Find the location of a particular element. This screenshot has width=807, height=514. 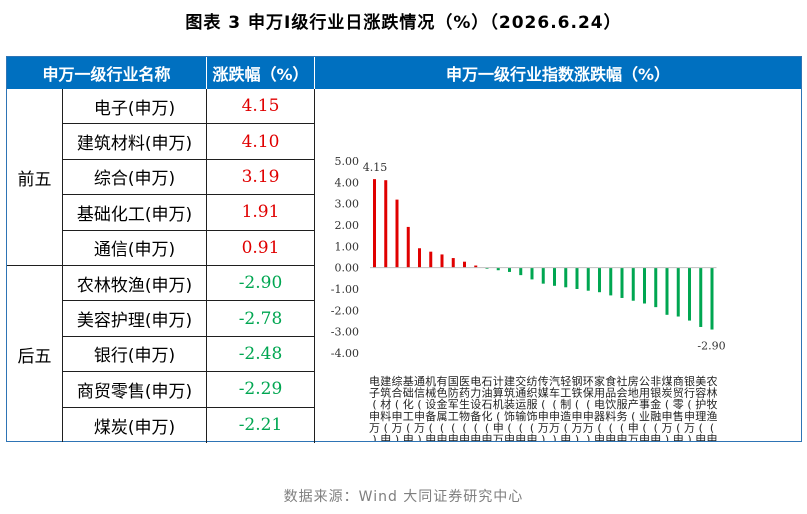

category-label-char: 材 is located at coordinates (385, 404).